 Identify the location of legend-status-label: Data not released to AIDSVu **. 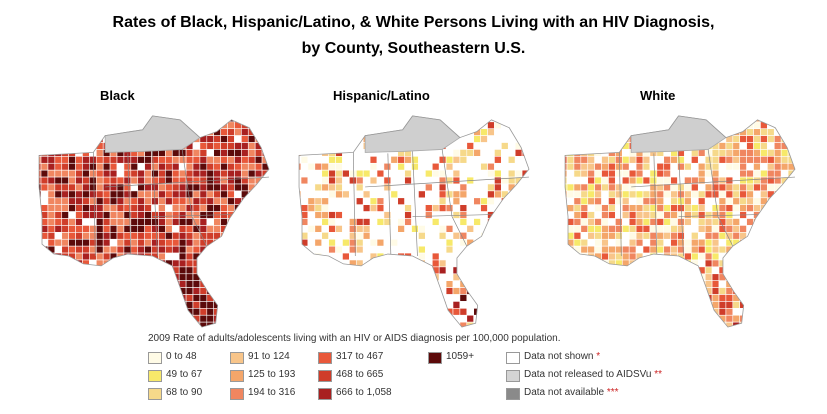
(593, 374).